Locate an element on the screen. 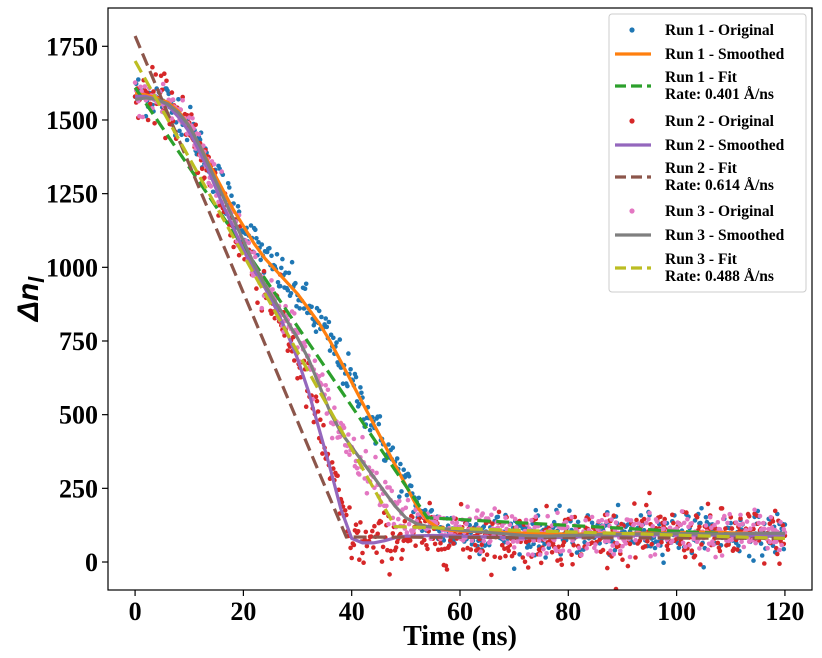  legend-item-run-3-original: Run 3 - Original is located at coordinates (702, 211).